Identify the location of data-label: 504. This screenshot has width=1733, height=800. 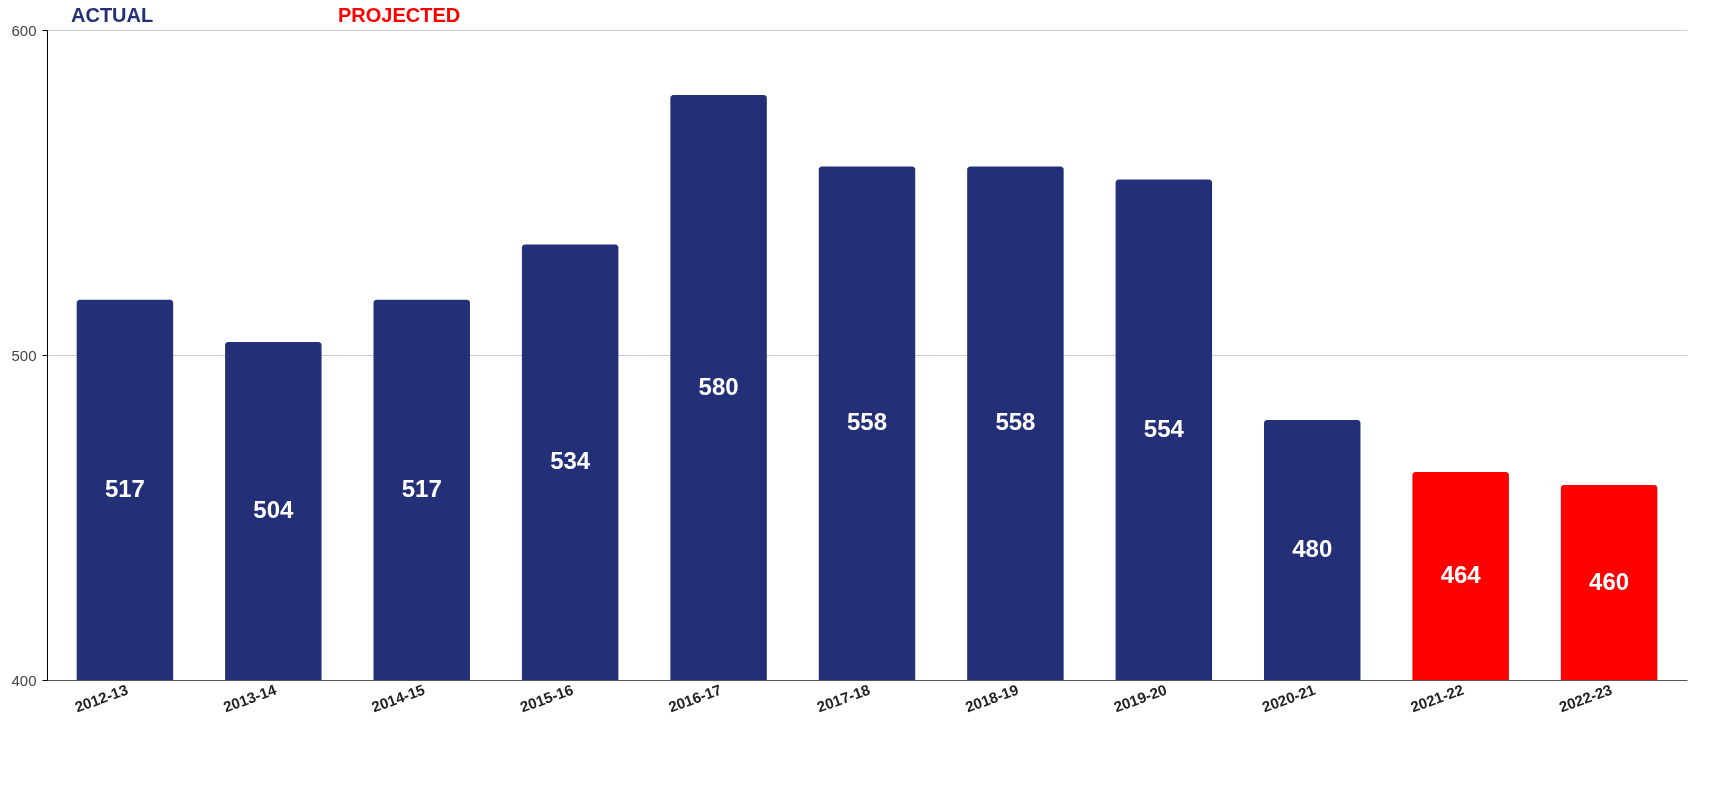
(274, 509).